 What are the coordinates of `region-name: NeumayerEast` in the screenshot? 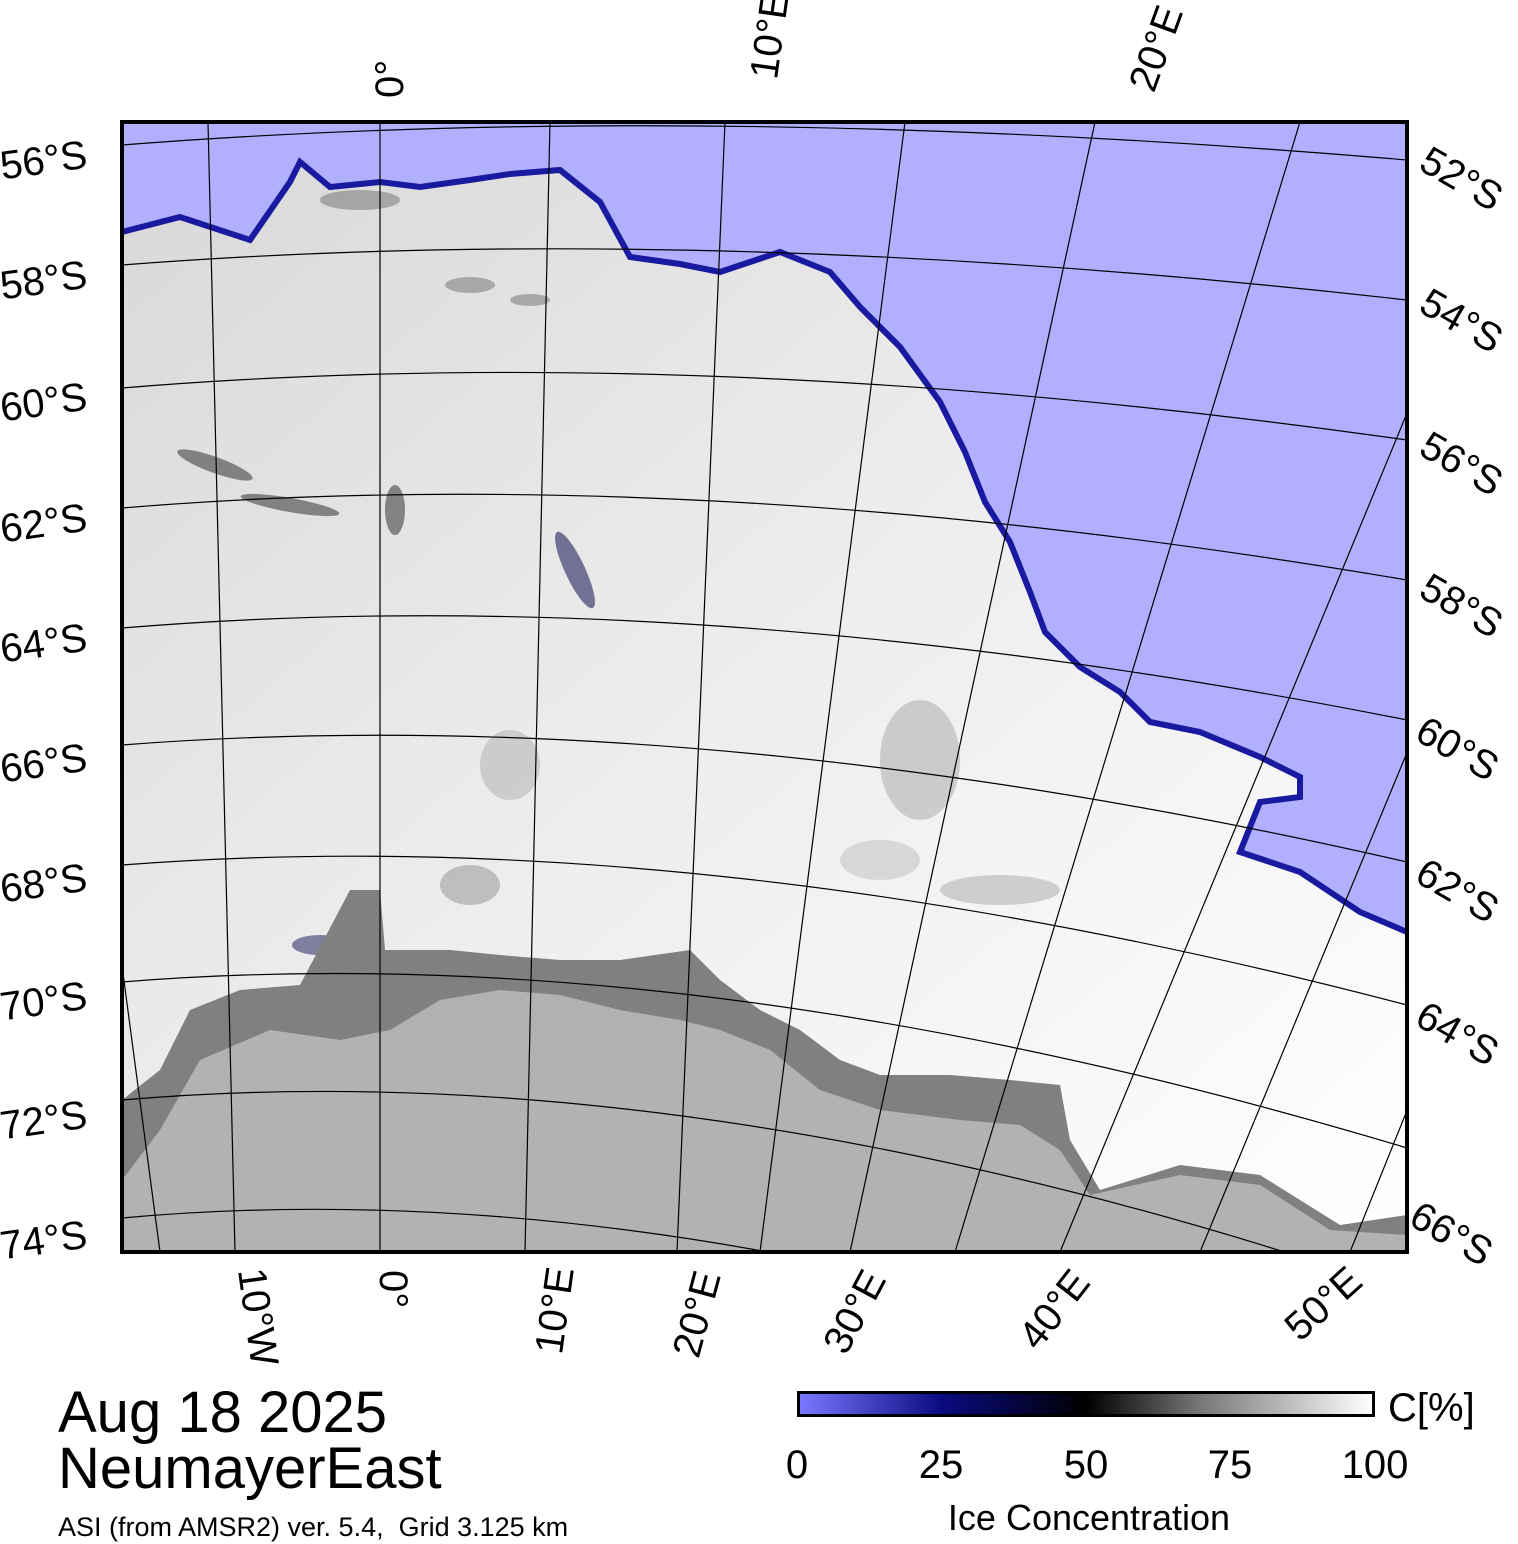 It's located at (250, 1468).